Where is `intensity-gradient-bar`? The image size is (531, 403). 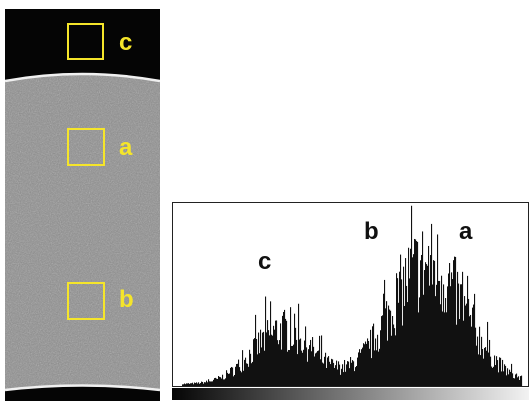 intensity-gradient-bar is located at coordinates (350, 394).